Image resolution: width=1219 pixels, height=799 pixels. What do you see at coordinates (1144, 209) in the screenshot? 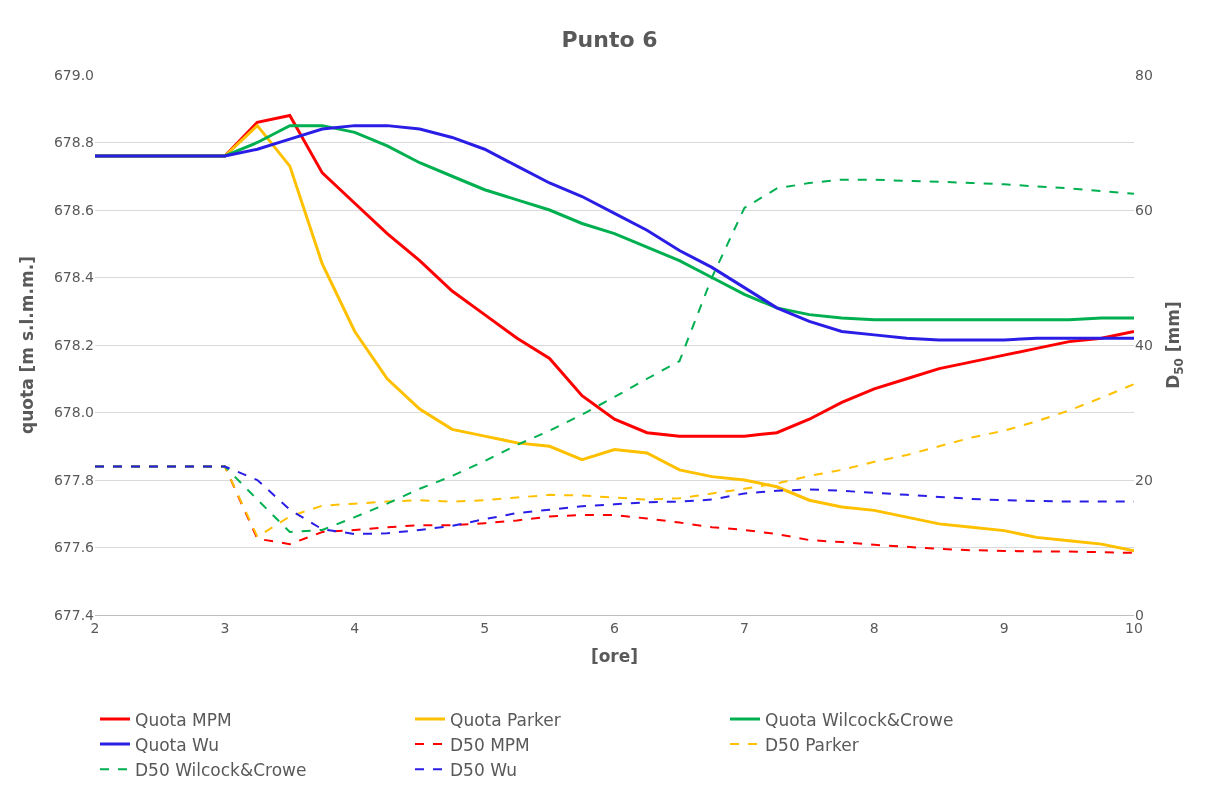
I see `y2-tick-label: 60` at bounding box center [1144, 209].